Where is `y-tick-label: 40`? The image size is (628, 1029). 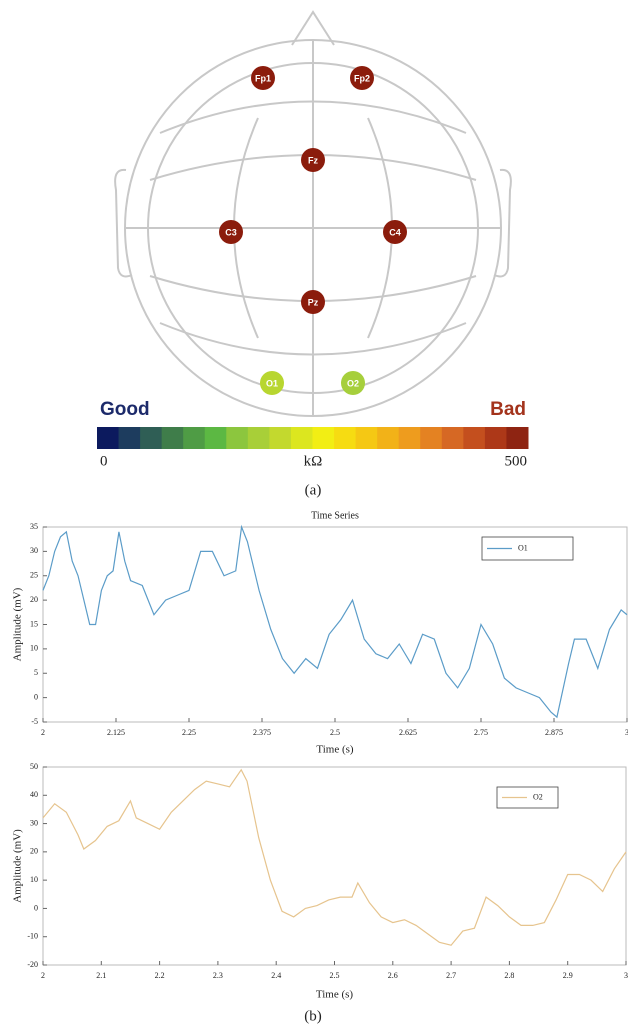
y-tick-label: 40 is located at coordinates (34, 794).